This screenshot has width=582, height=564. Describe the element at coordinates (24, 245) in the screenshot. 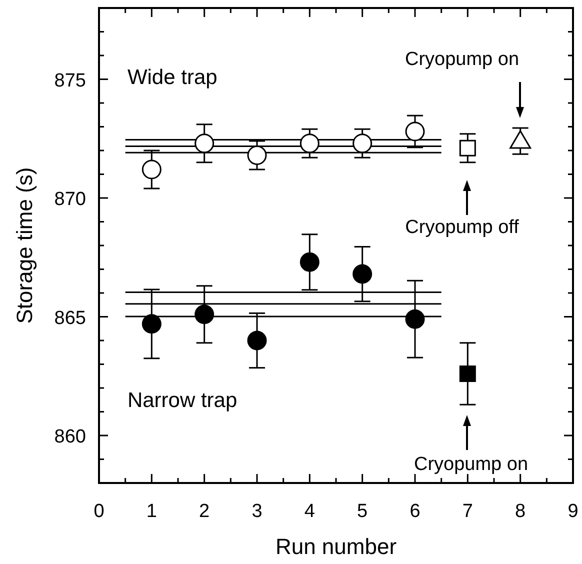

I see `y-axis-title: Storage time (s)` at that location.